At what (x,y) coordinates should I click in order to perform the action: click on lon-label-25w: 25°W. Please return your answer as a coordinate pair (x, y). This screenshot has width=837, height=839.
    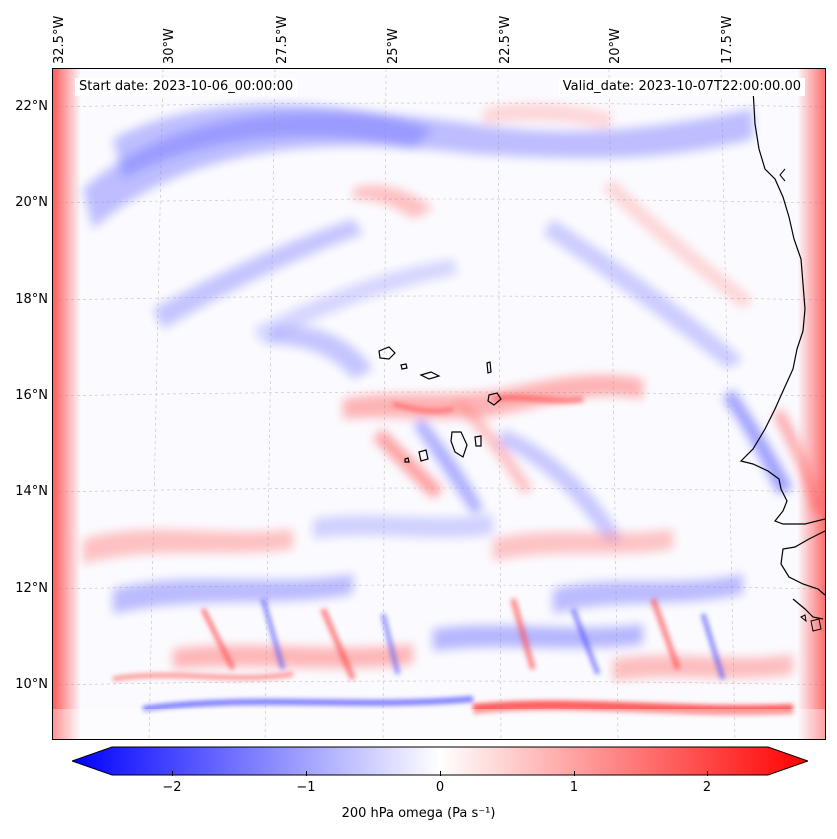
    Looking at the image, I should click on (393, 46).